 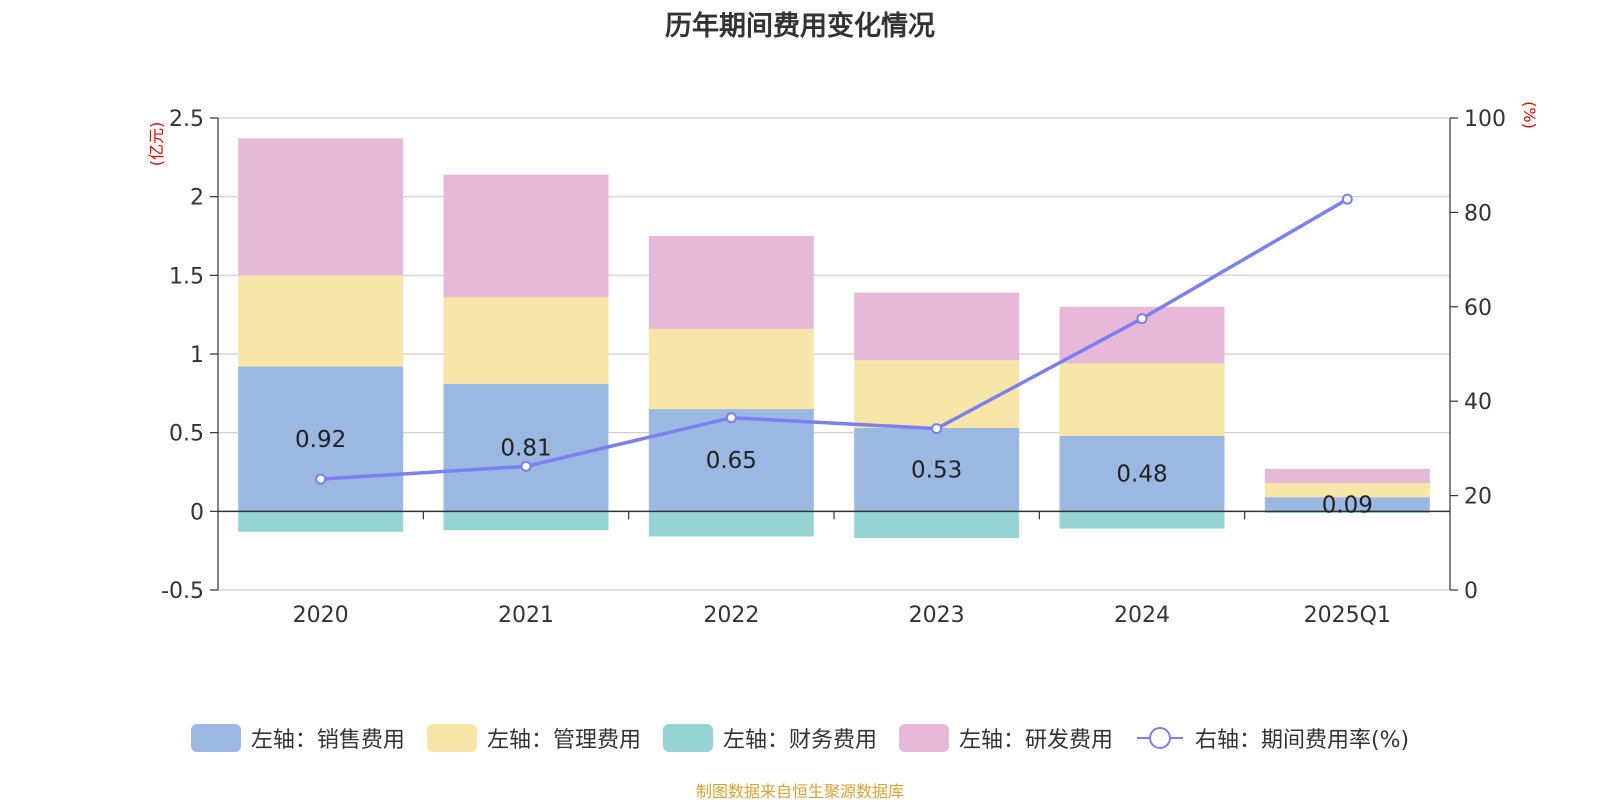 I want to click on category-label: 2023, so click(x=937, y=615).